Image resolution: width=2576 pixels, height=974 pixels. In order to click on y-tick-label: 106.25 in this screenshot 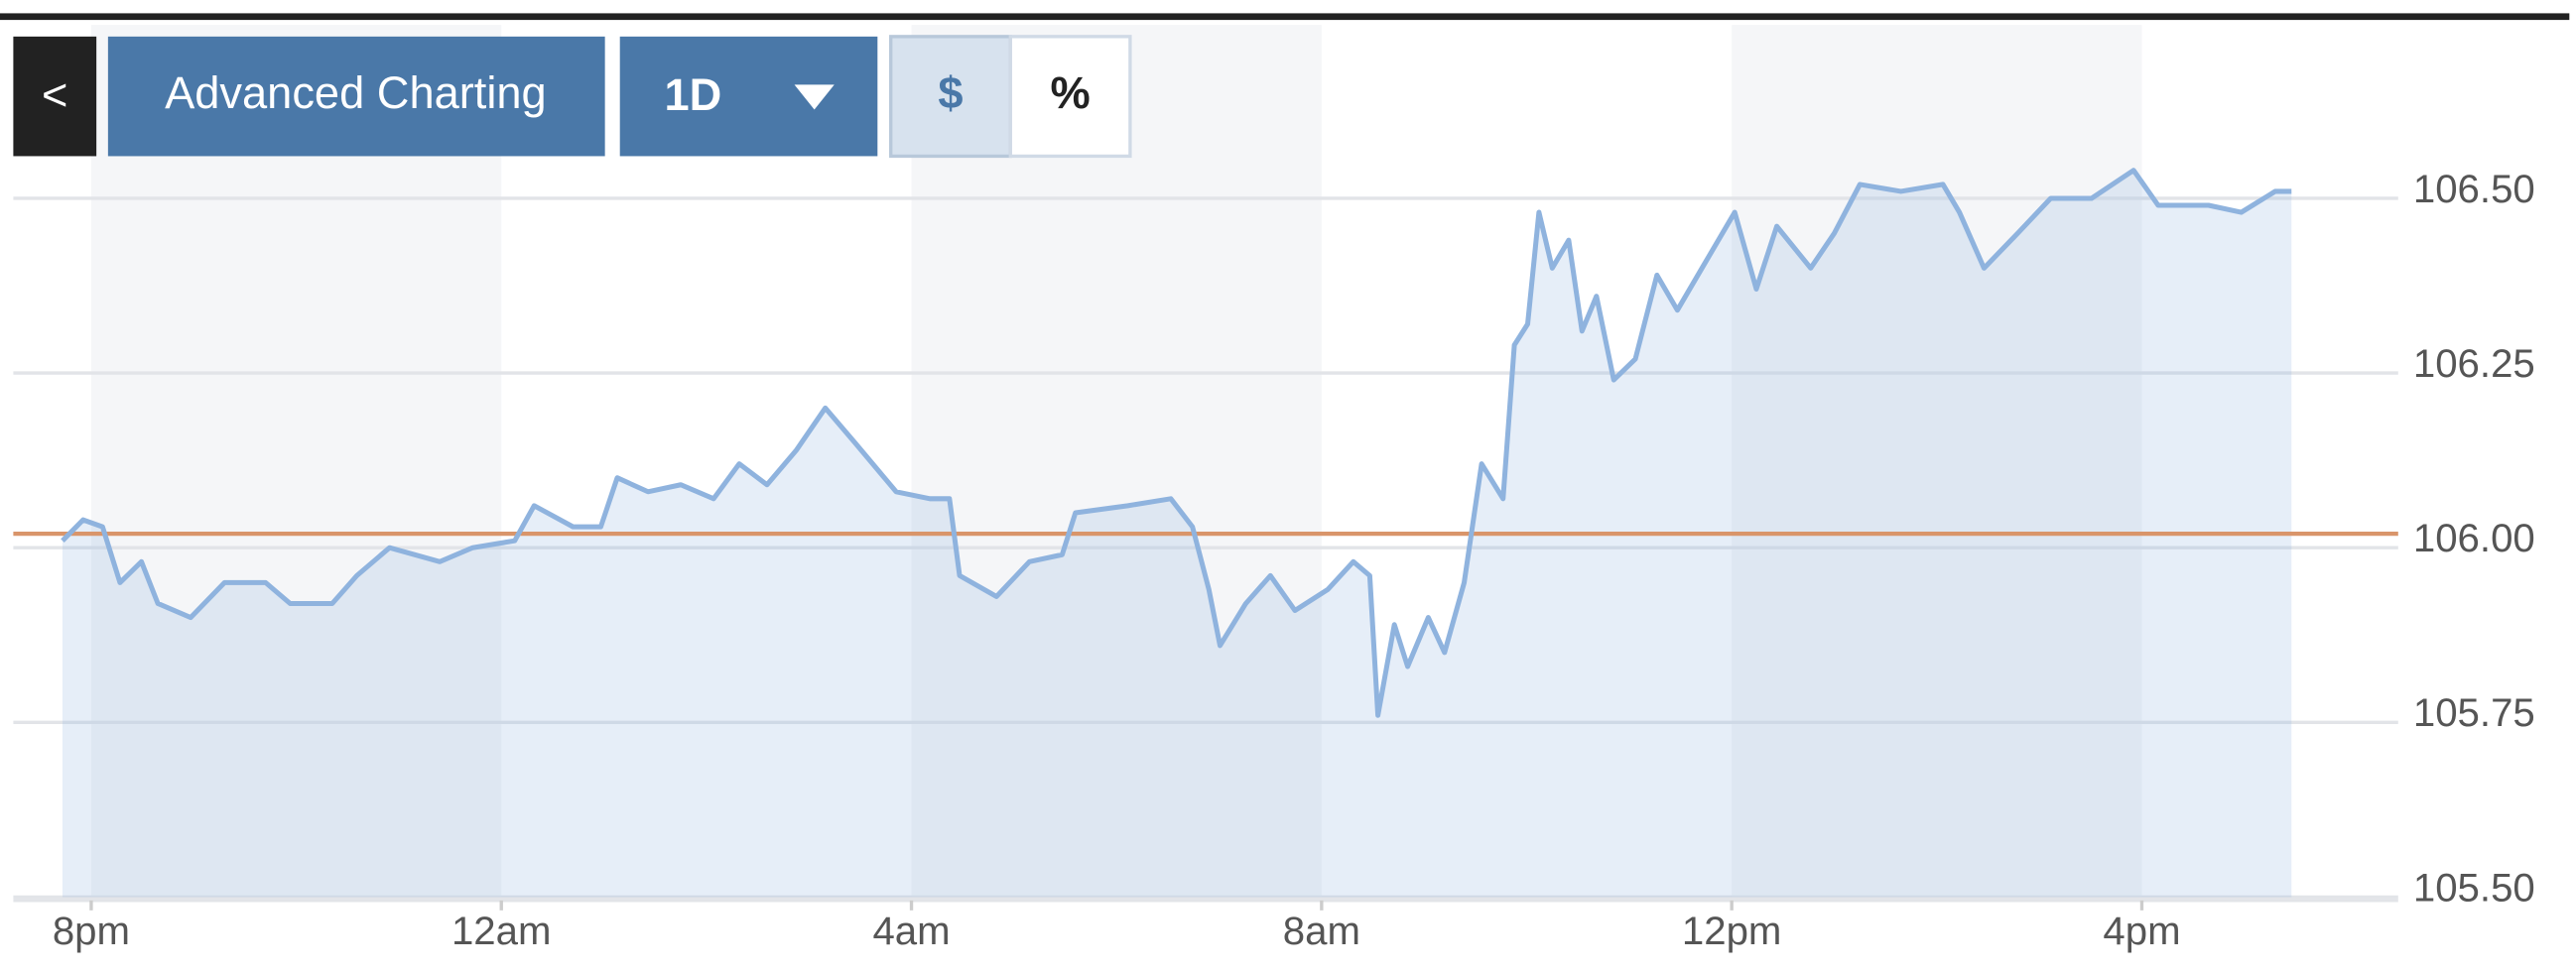, I will do `click(2474, 363)`.